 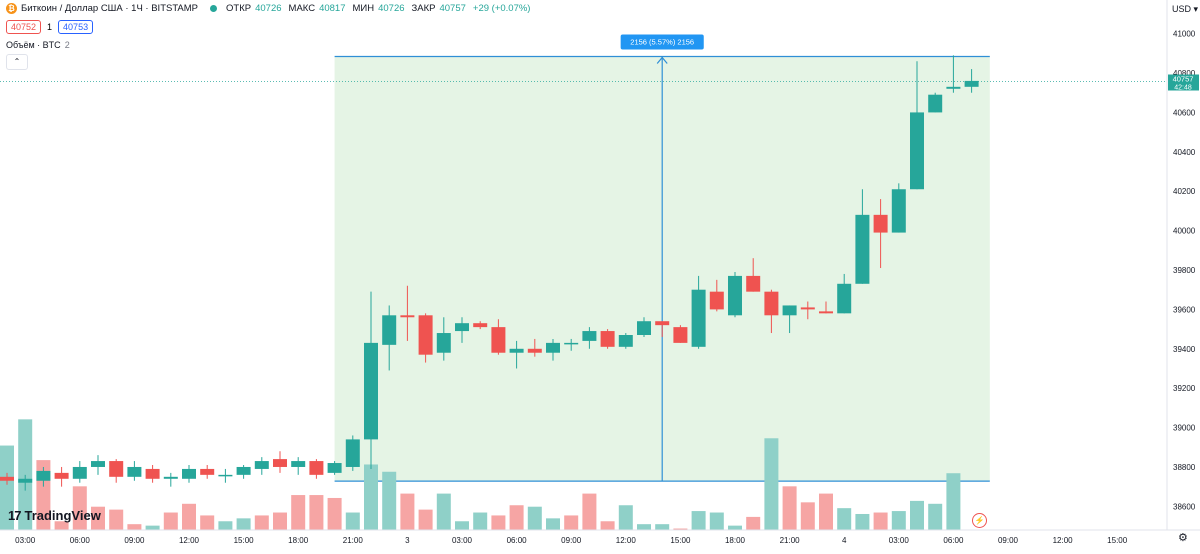 I want to click on chevron-down-icon: ▾, so click(x=1196, y=9).